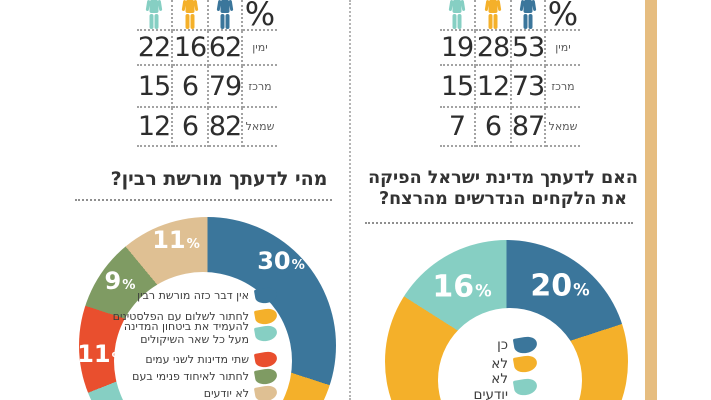  I want to click on legend-label: שתי מדינות לשני עמים, so click(197, 359).